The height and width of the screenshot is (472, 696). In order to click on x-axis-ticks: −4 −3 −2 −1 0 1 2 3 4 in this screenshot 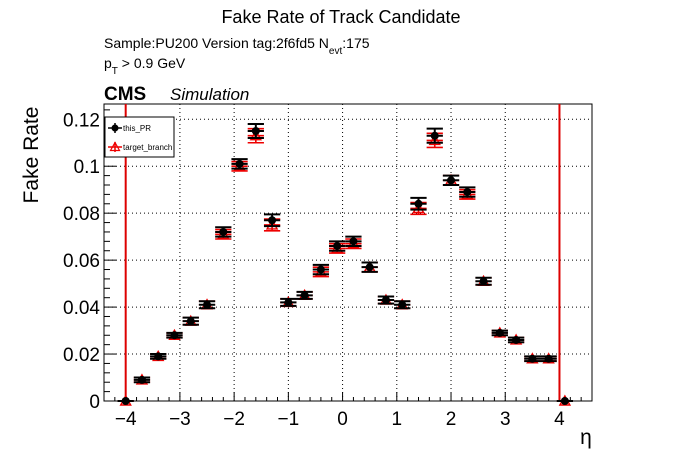, I will do `click(348, 411)`.